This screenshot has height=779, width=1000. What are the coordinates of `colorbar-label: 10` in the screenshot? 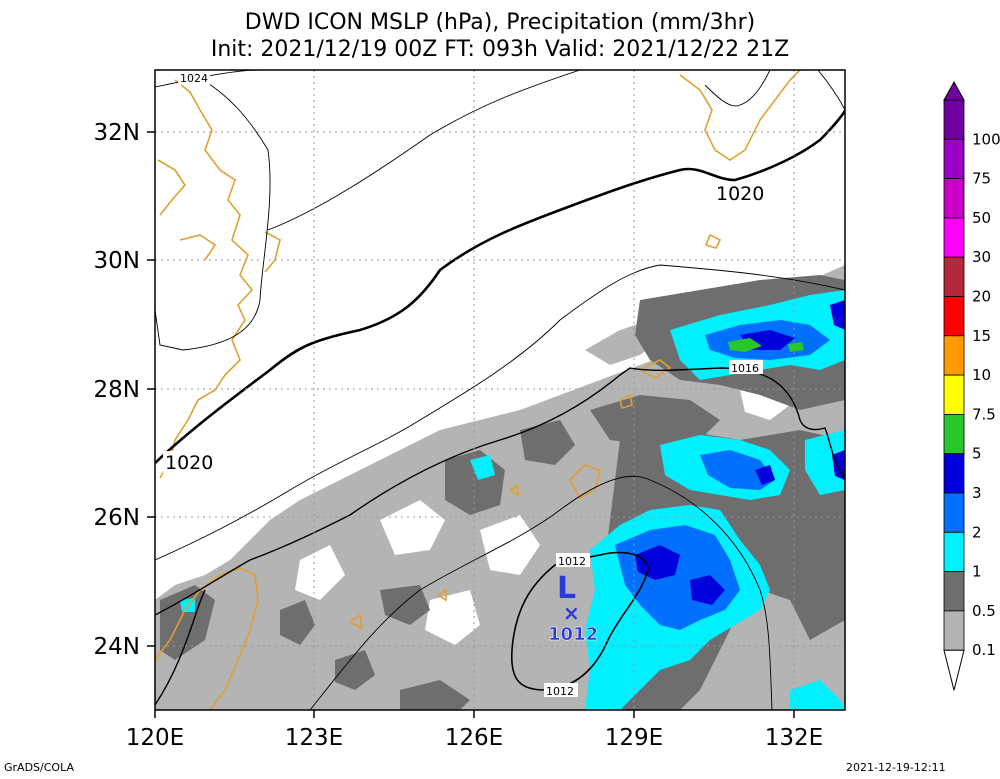 It's located at (981, 375).